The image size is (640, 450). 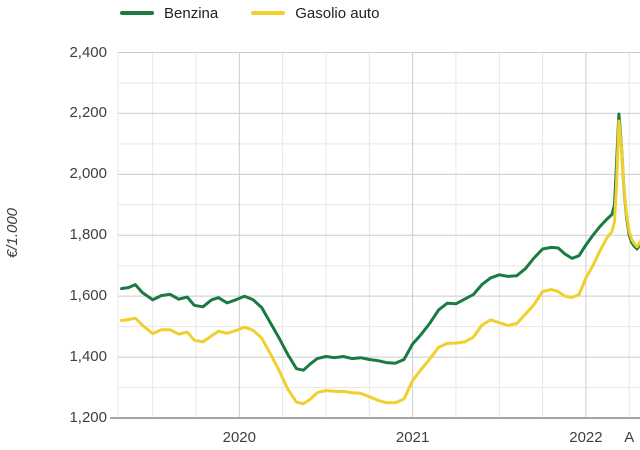 I want to click on x-tick-label: A, so click(x=629, y=437).